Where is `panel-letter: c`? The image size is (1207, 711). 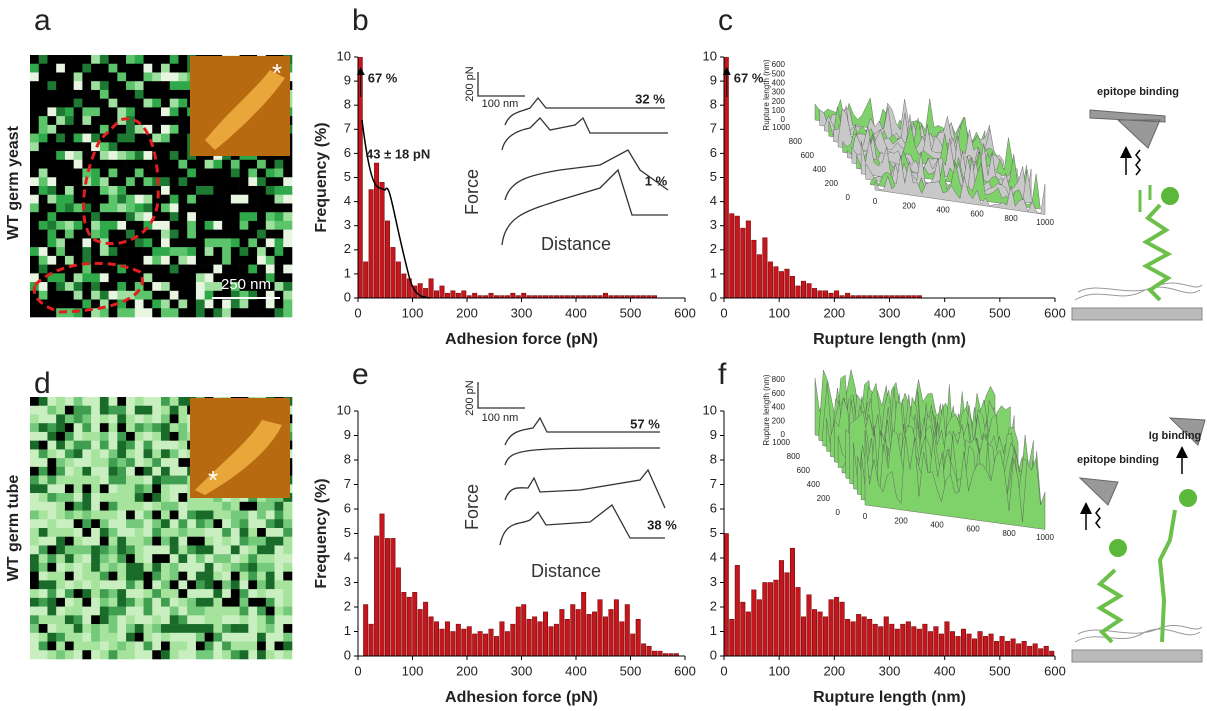 panel-letter: c is located at coordinates (725, 20).